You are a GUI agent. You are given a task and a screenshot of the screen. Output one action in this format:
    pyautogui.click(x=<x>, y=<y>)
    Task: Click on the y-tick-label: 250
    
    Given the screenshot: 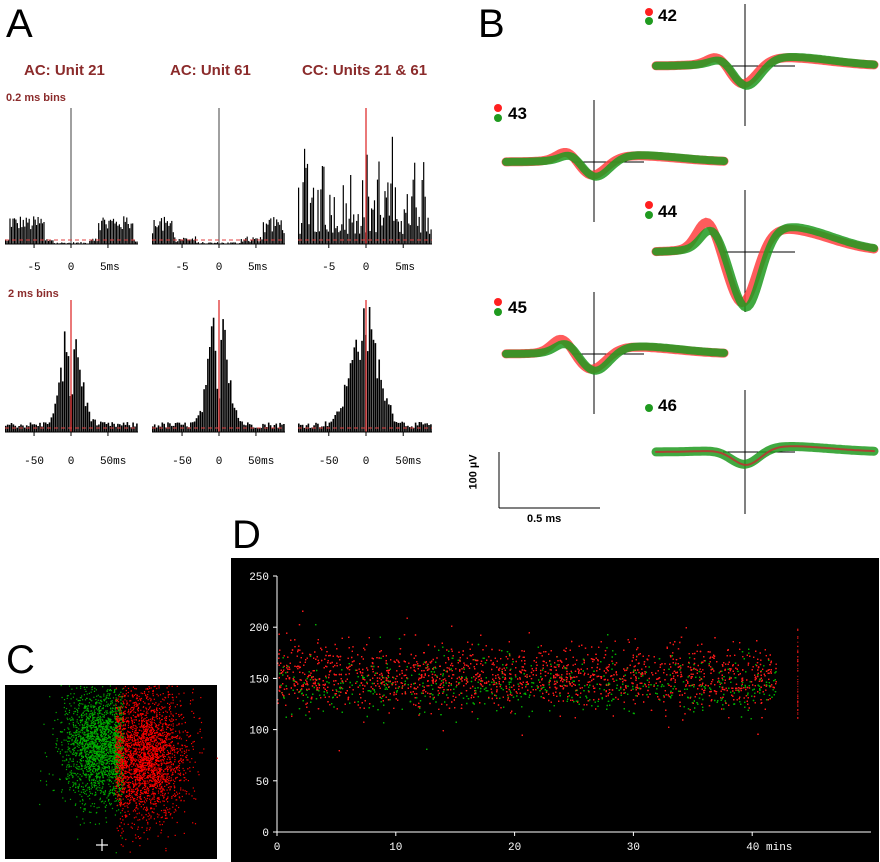 What is the action you would take?
    pyautogui.click(x=259, y=578)
    